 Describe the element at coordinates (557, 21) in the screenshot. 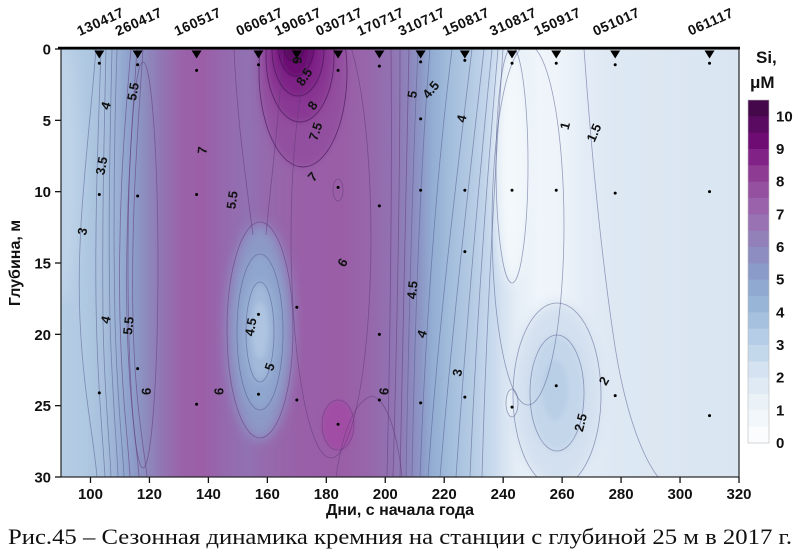

I see `date-label: 150917` at that location.